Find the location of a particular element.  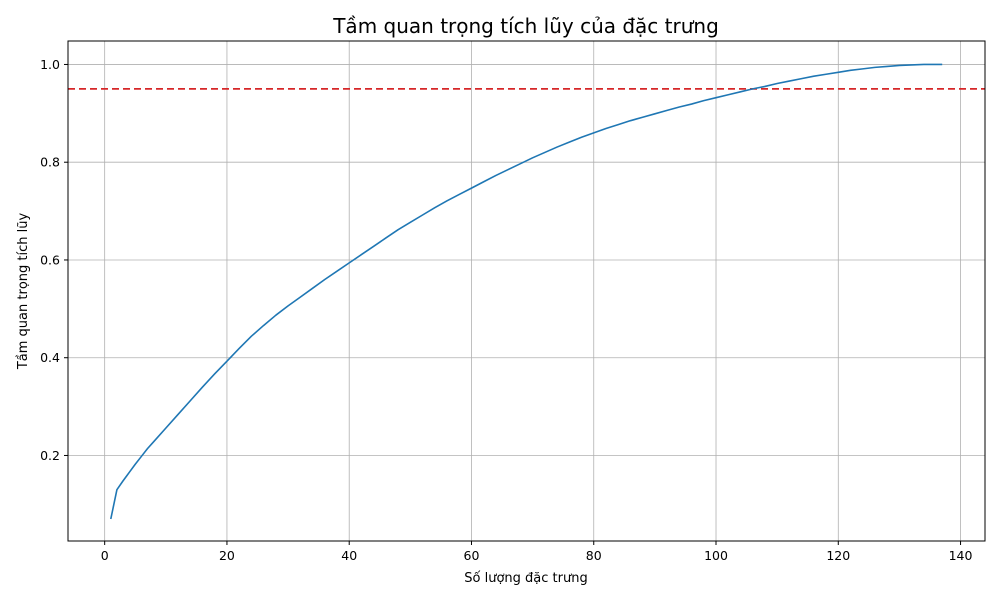

x-tick-label: 80 is located at coordinates (594, 555).